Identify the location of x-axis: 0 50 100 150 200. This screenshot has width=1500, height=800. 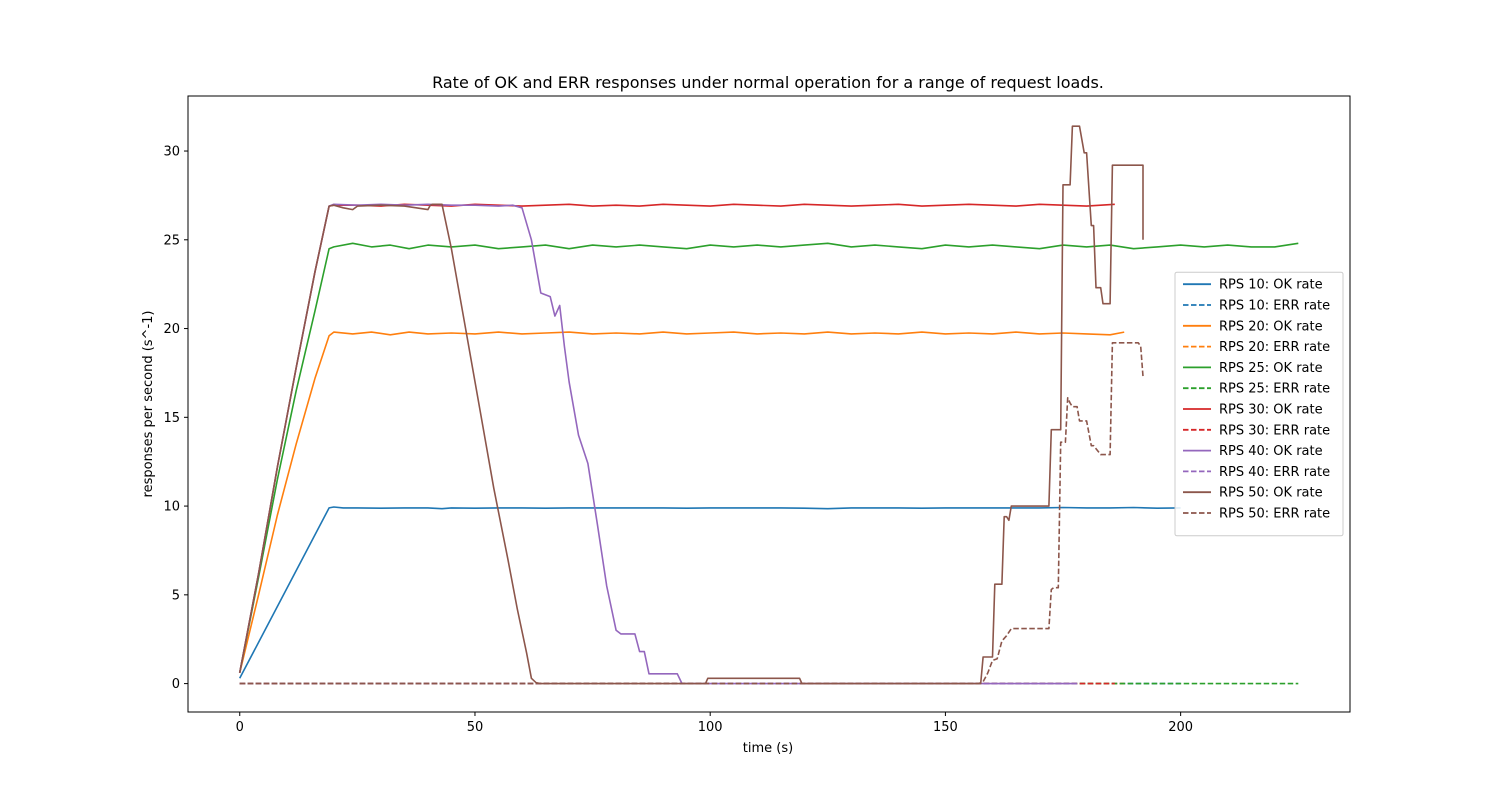
(714, 723).